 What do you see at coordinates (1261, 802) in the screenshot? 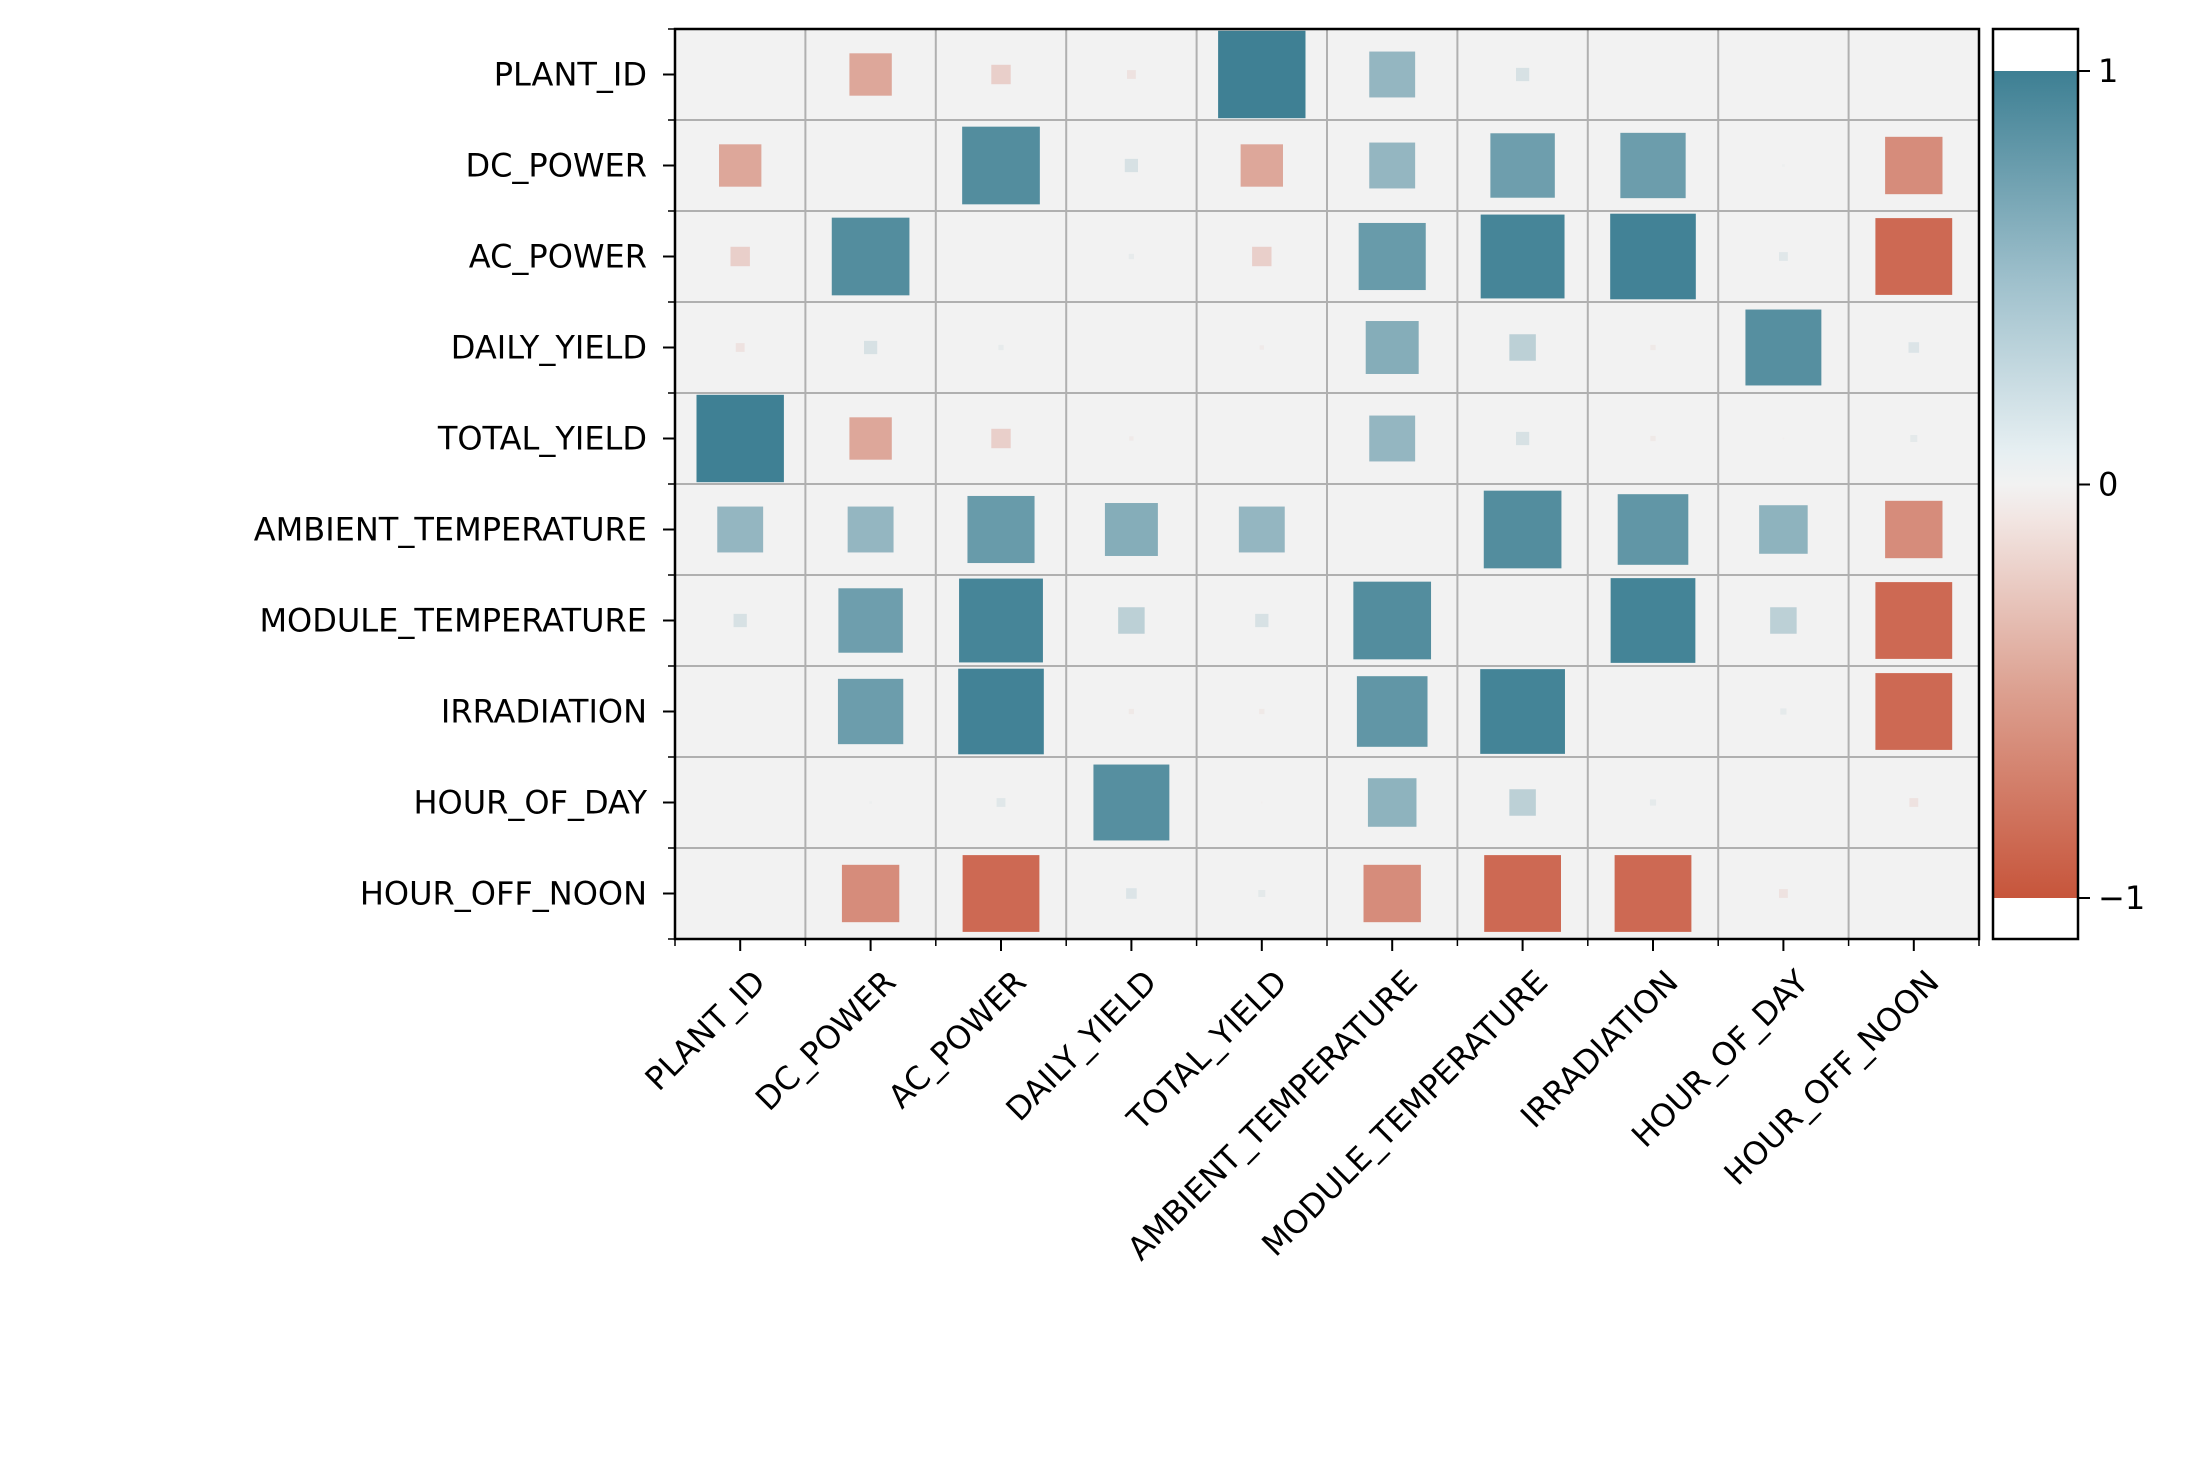
I see `correlation-cell-hour_of_day-total_yield` at bounding box center [1261, 802].